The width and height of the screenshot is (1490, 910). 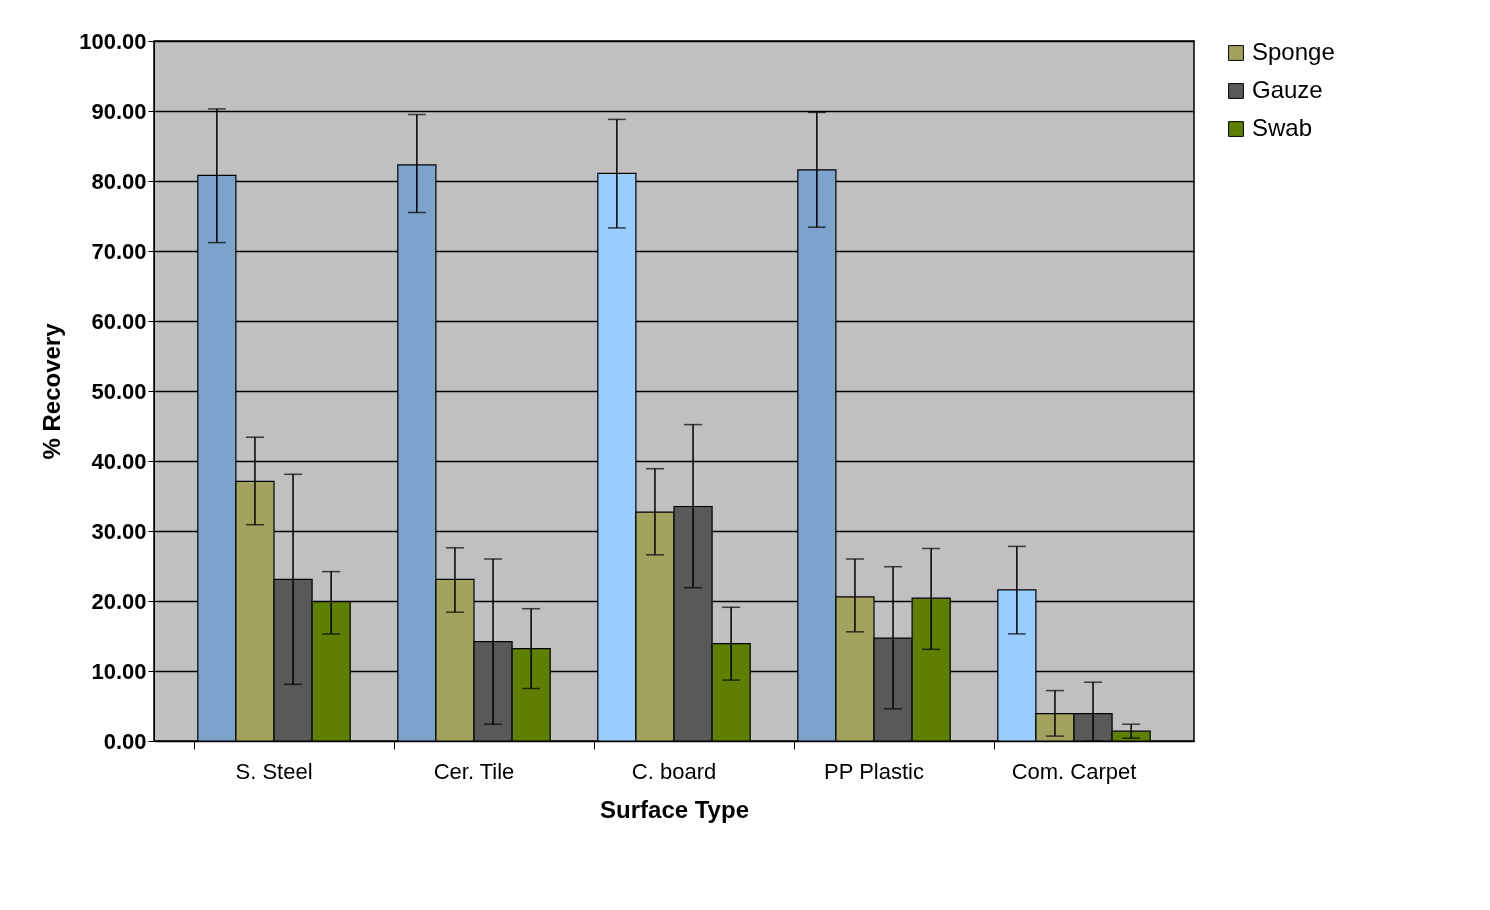 I want to click on legend-label: Sponge, so click(x=1293, y=51).